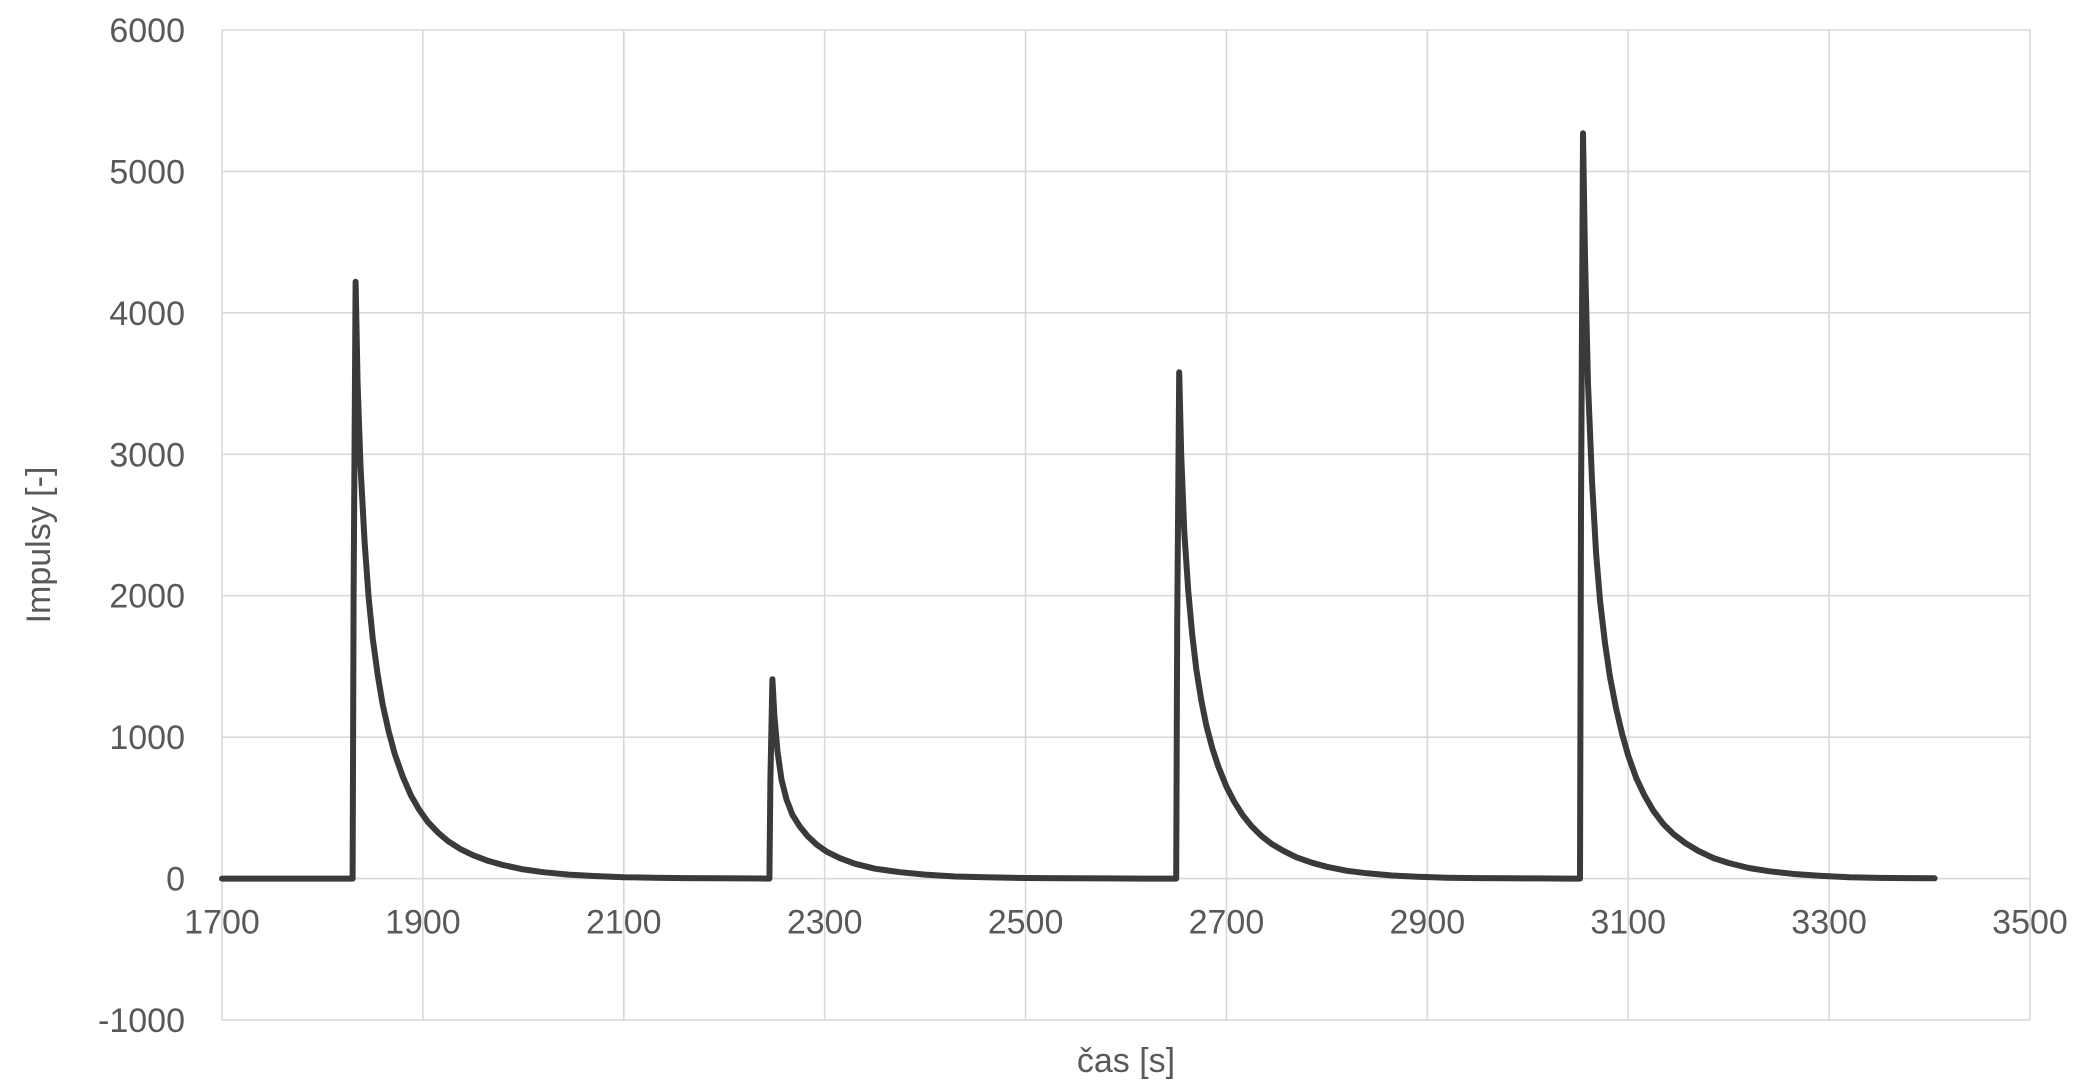  What do you see at coordinates (423, 923) in the screenshot?
I see `x-tick-label: 1900` at bounding box center [423, 923].